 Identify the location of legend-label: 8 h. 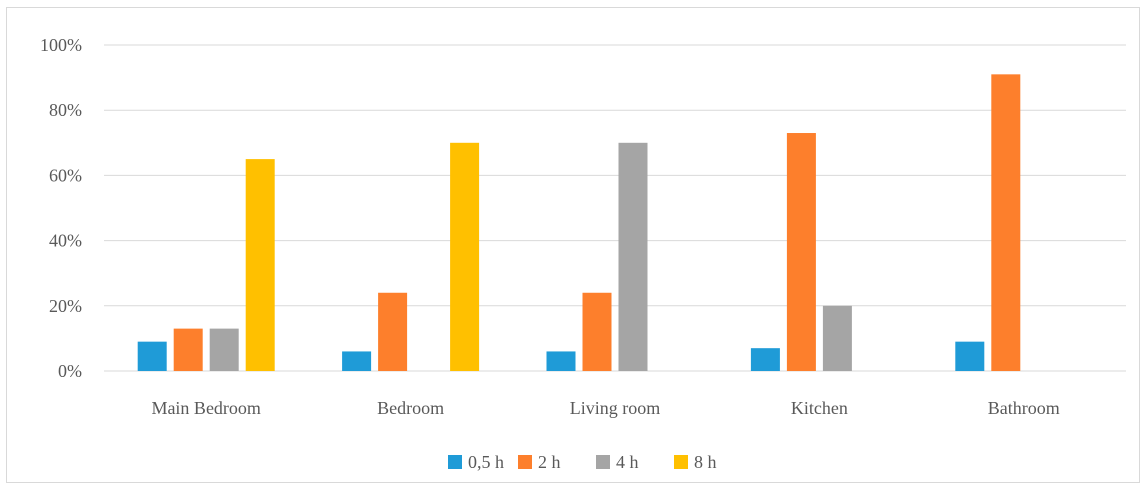
(705, 462).